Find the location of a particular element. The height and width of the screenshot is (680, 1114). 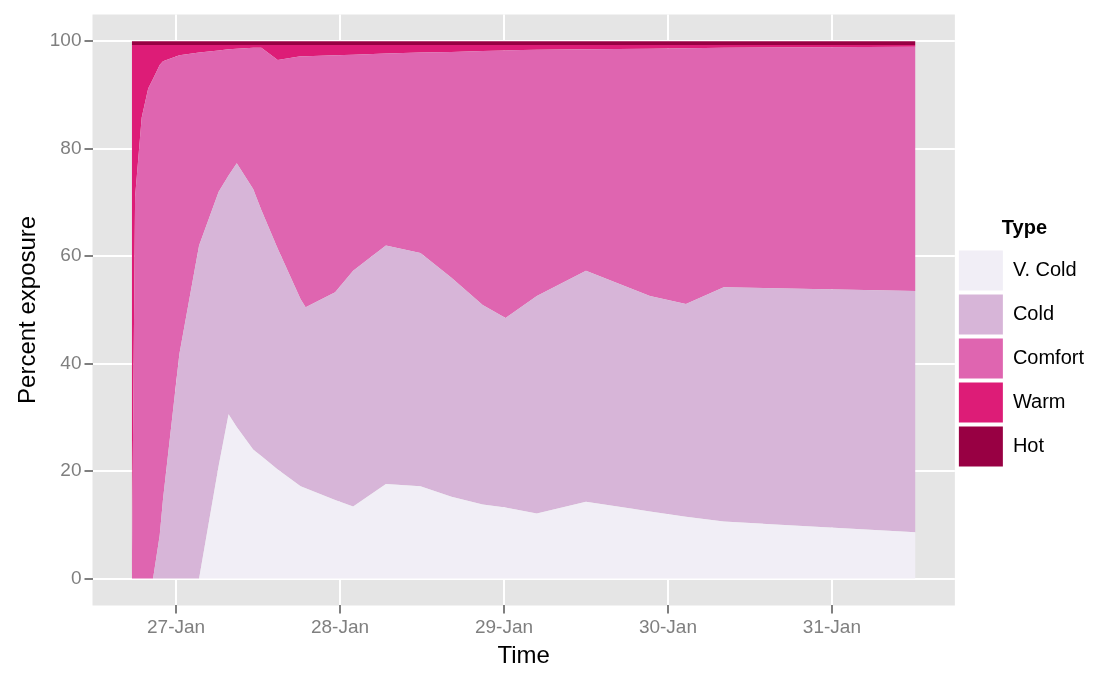

y-tick-label: 80 is located at coordinates (71, 147).